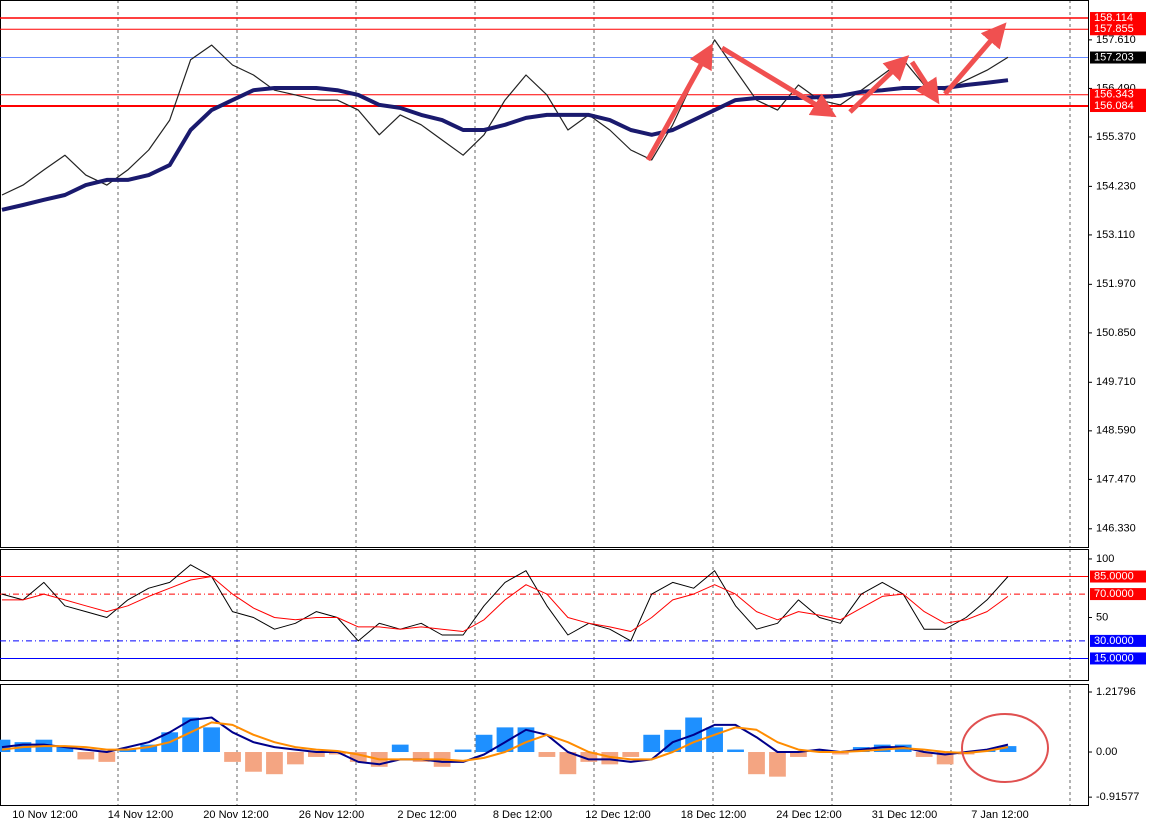 This screenshot has width=1155, height=823. I want to click on level-label: 157.855, so click(1114, 29).